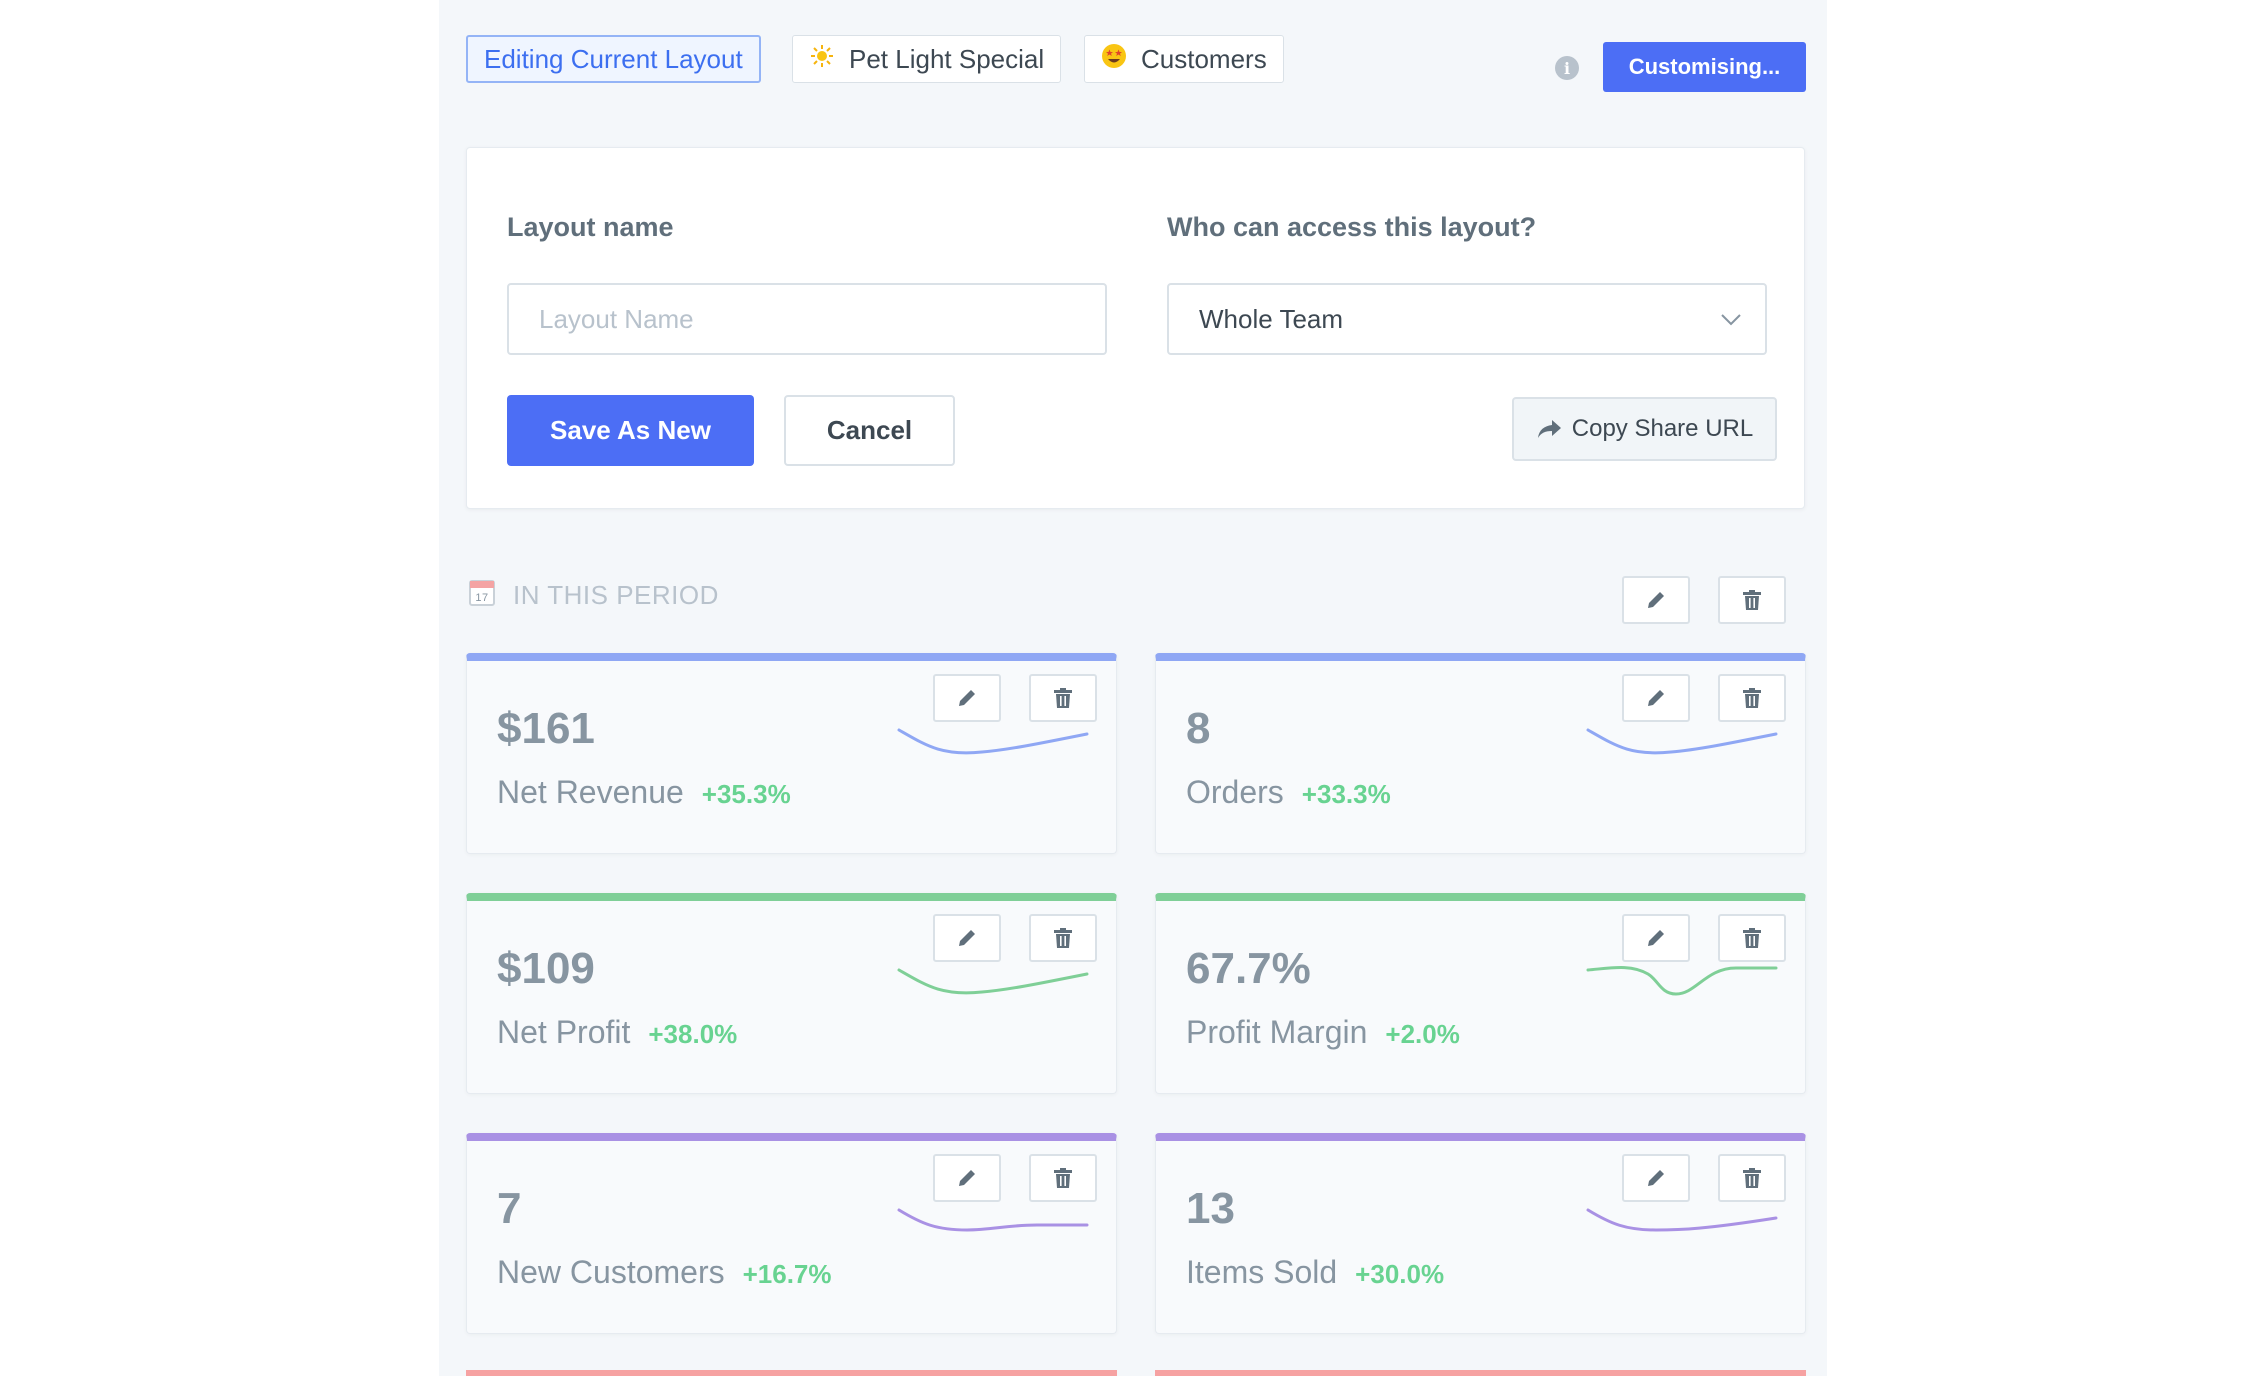  What do you see at coordinates (1235, 792) in the screenshot?
I see `stat-label: Orders` at bounding box center [1235, 792].